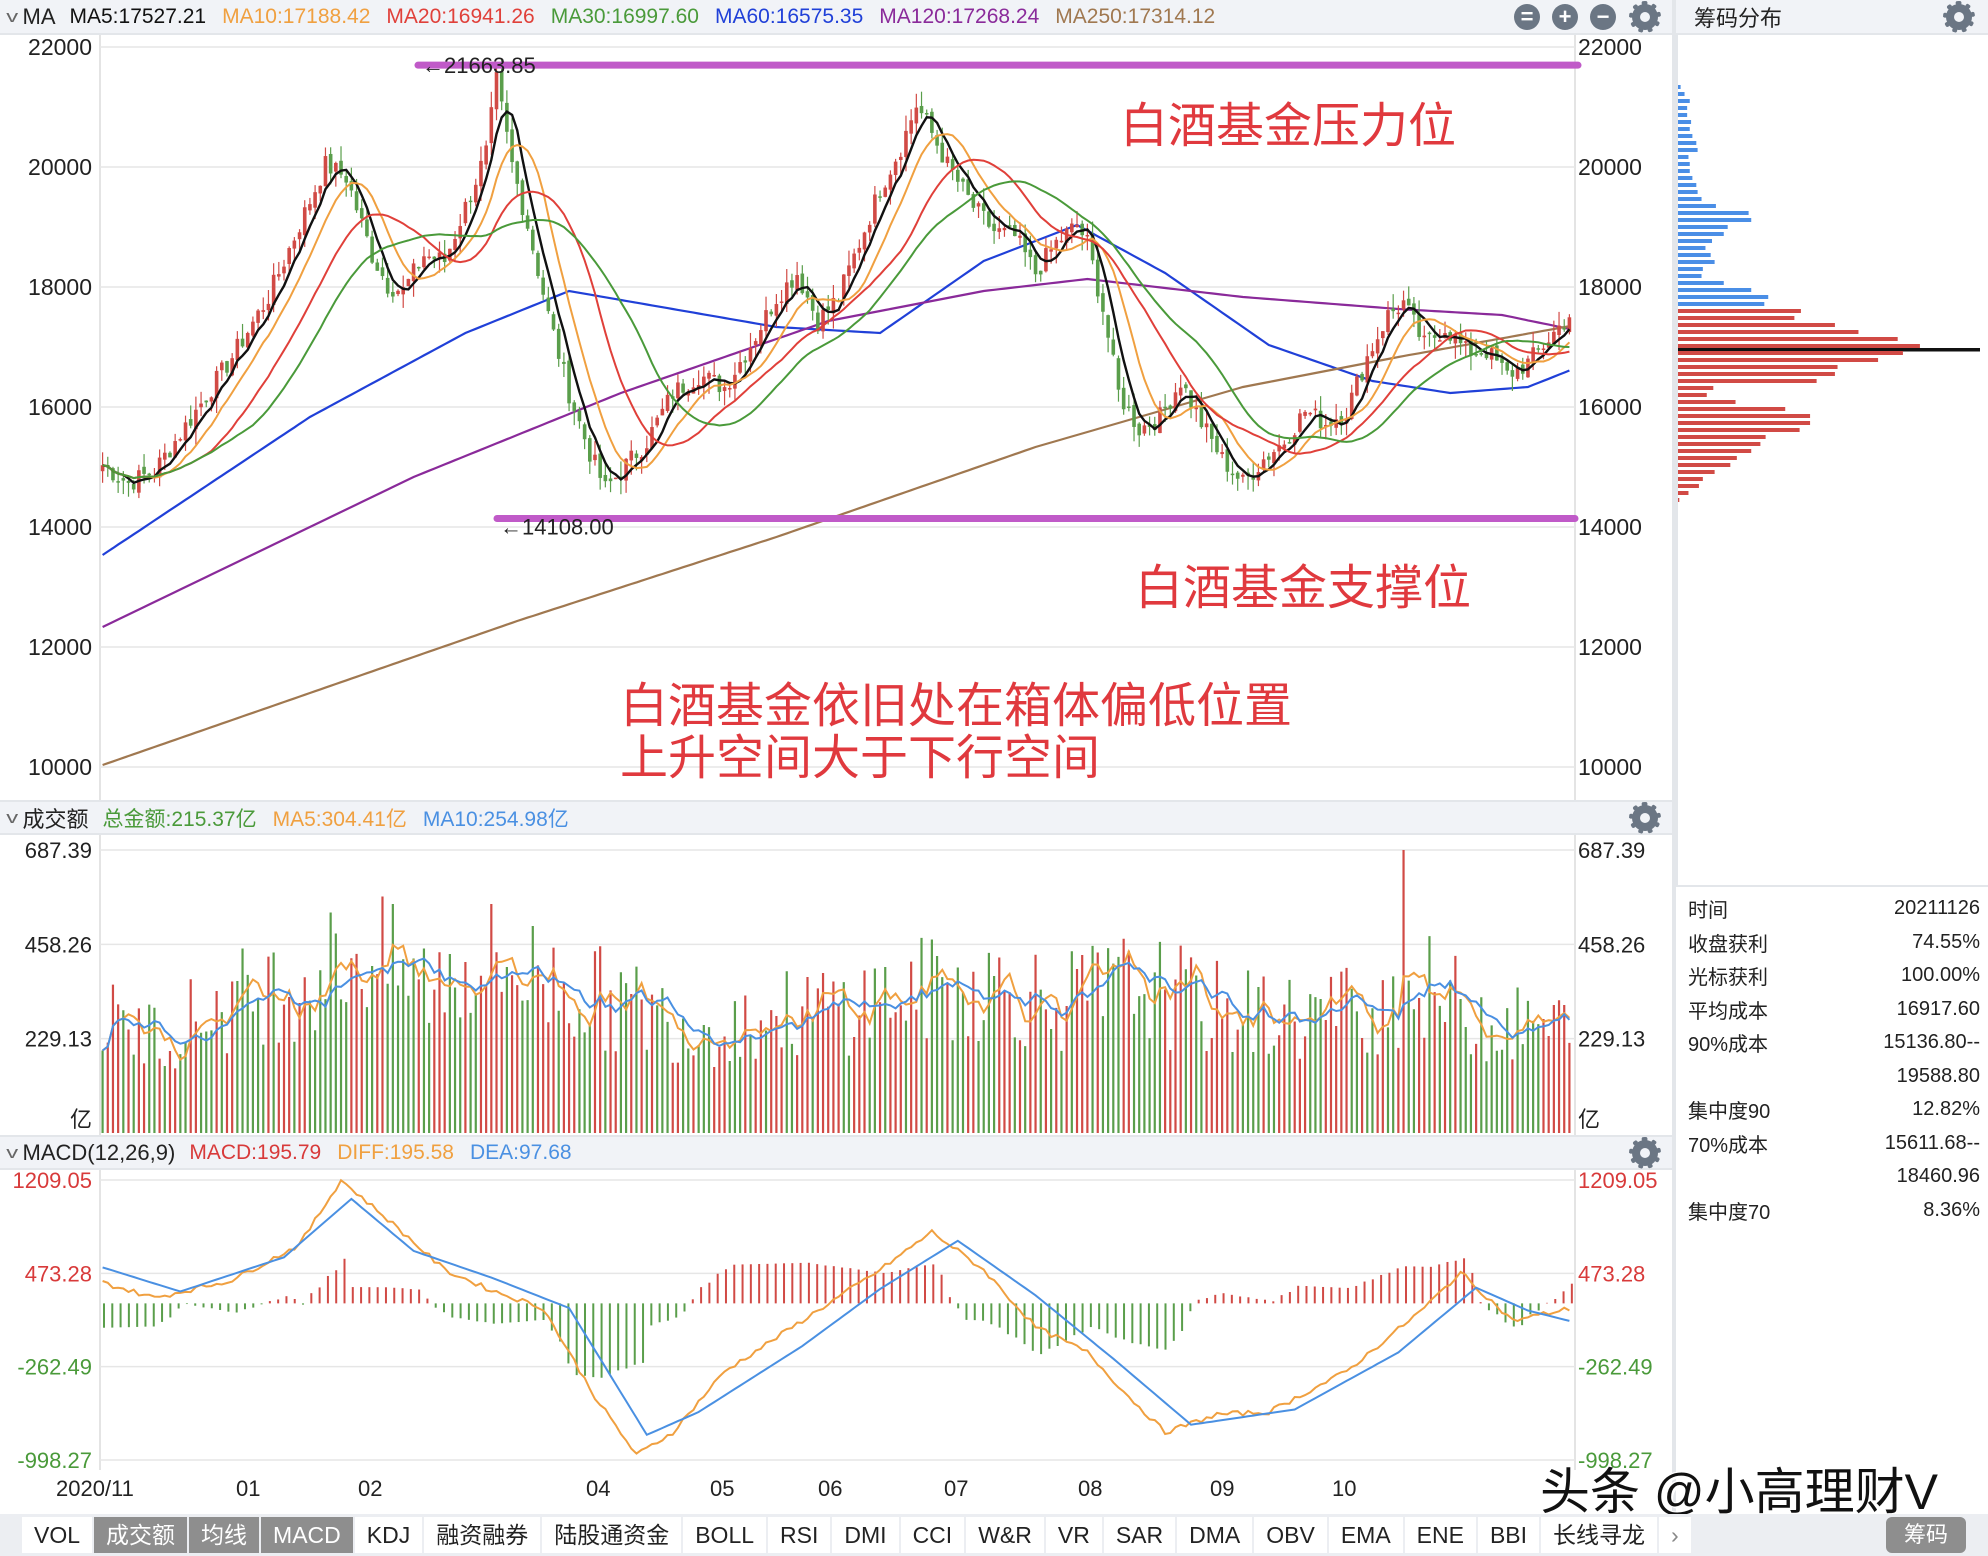 The width and height of the screenshot is (1988, 1556). I want to click on indicator-tab: 长线寻龙, so click(1599, 1535).